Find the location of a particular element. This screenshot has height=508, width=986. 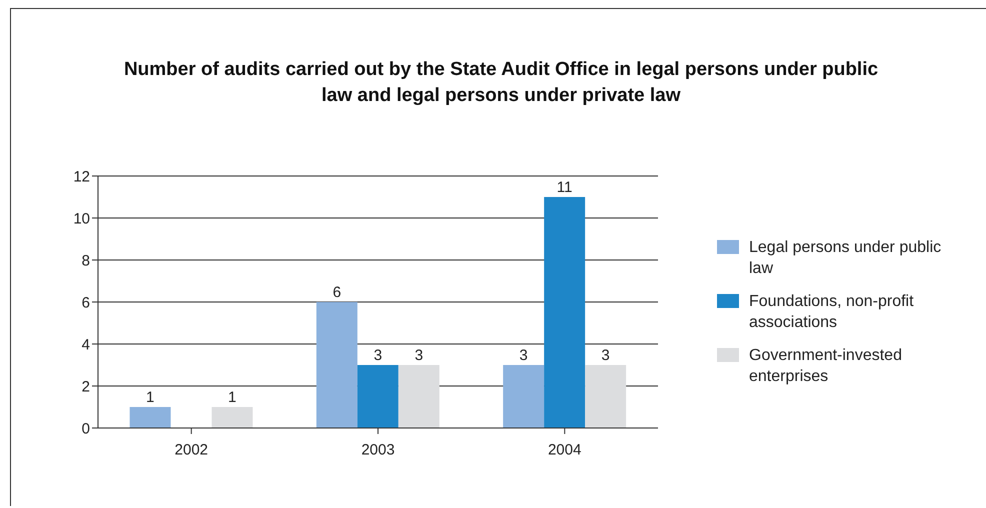

data-label: 6 is located at coordinates (337, 292).